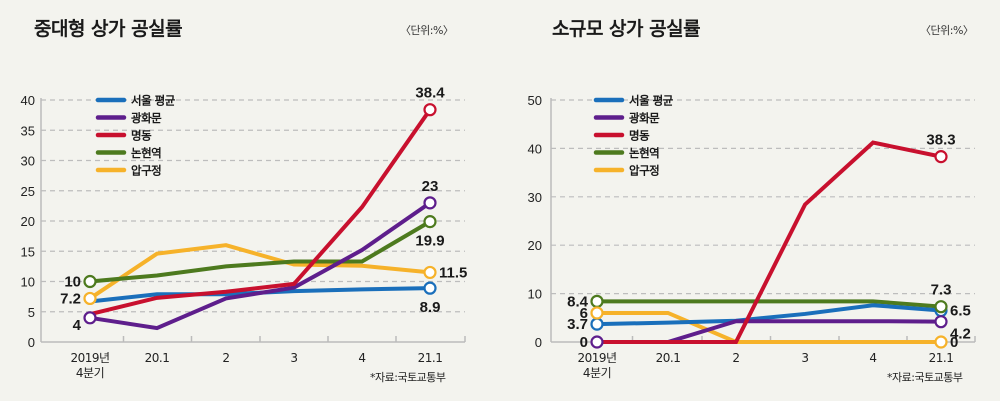 This screenshot has height=401, width=1000. What do you see at coordinates (430, 186) in the screenshot?
I see `data-label: 23` at bounding box center [430, 186].